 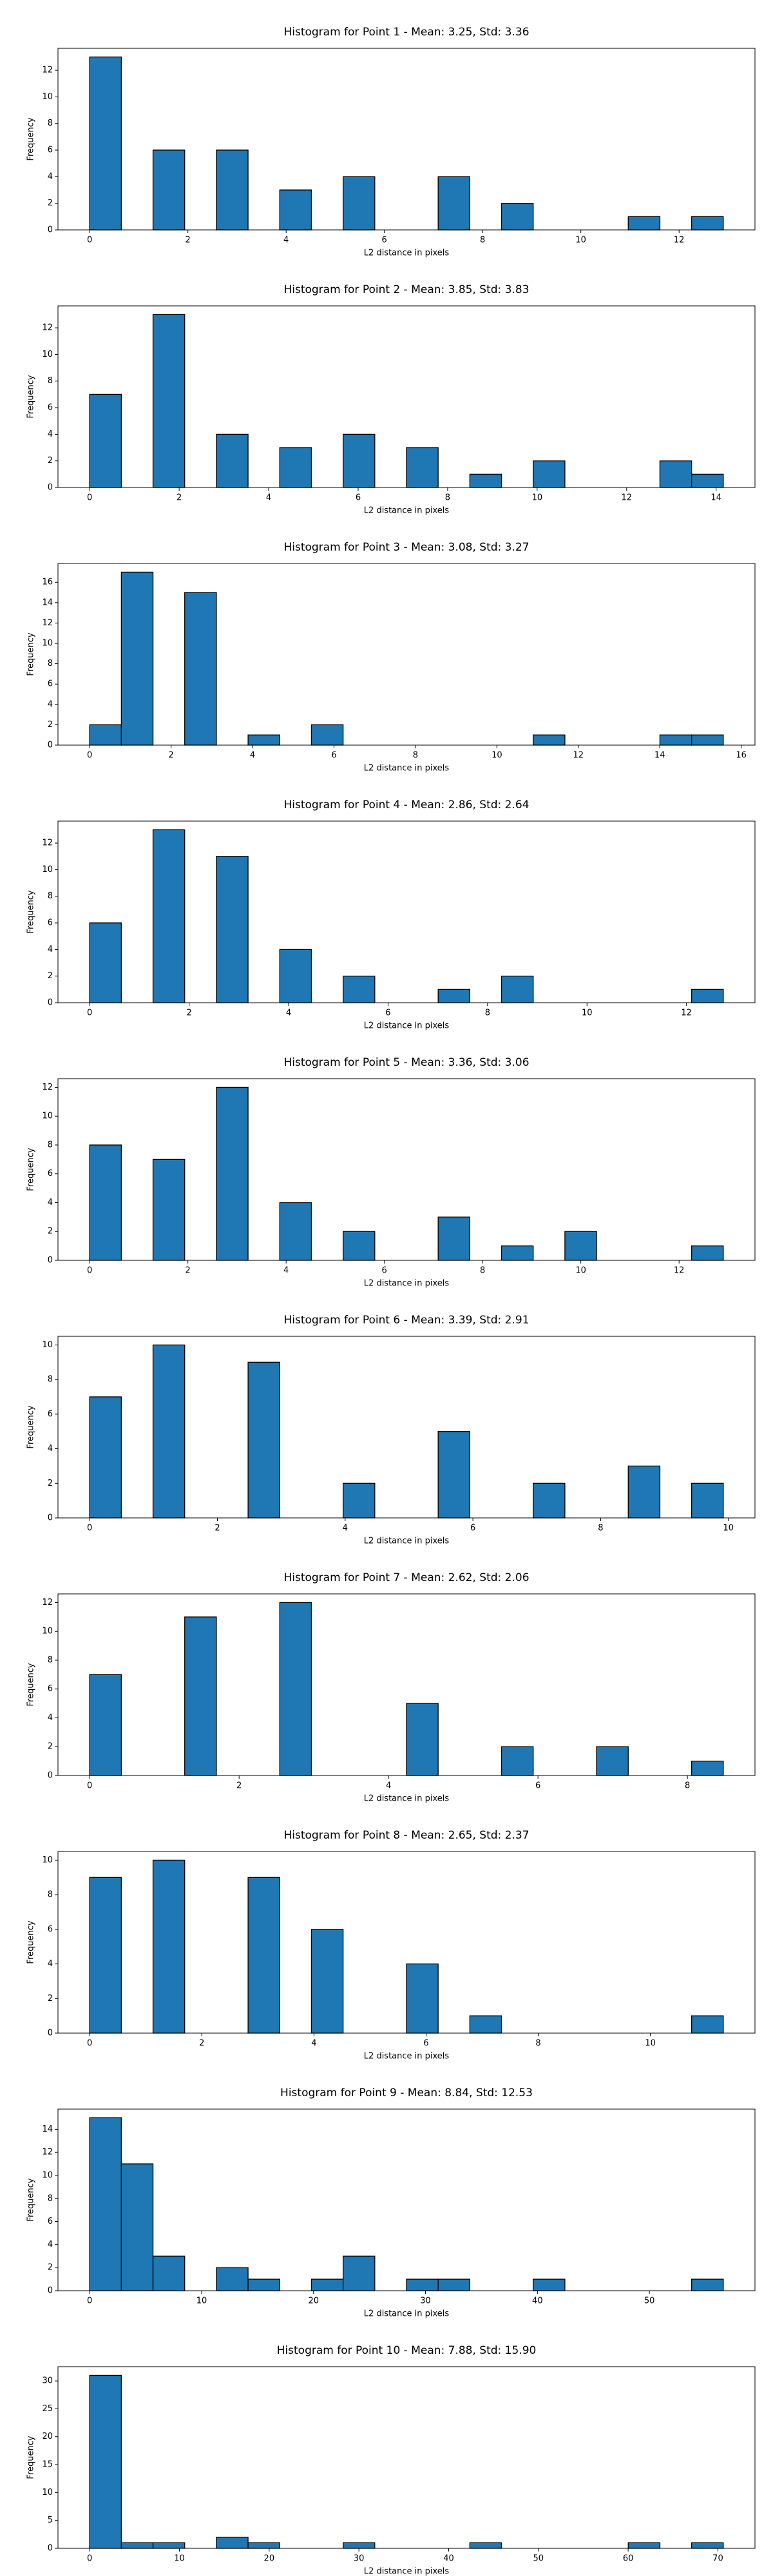 What do you see at coordinates (537, 2301) in the screenshot?
I see `x-tick-label: 40` at bounding box center [537, 2301].